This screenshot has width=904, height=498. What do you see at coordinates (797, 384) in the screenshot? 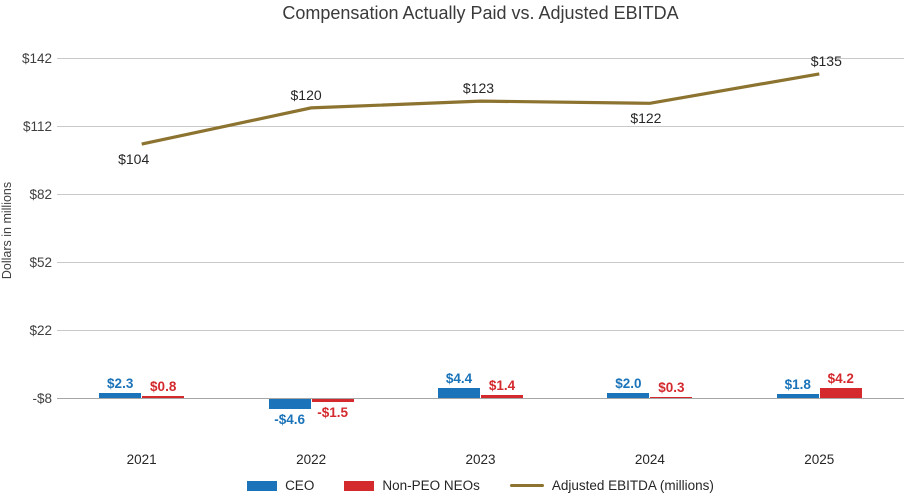
I see `bar-value-label: $1.8` at bounding box center [797, 384].